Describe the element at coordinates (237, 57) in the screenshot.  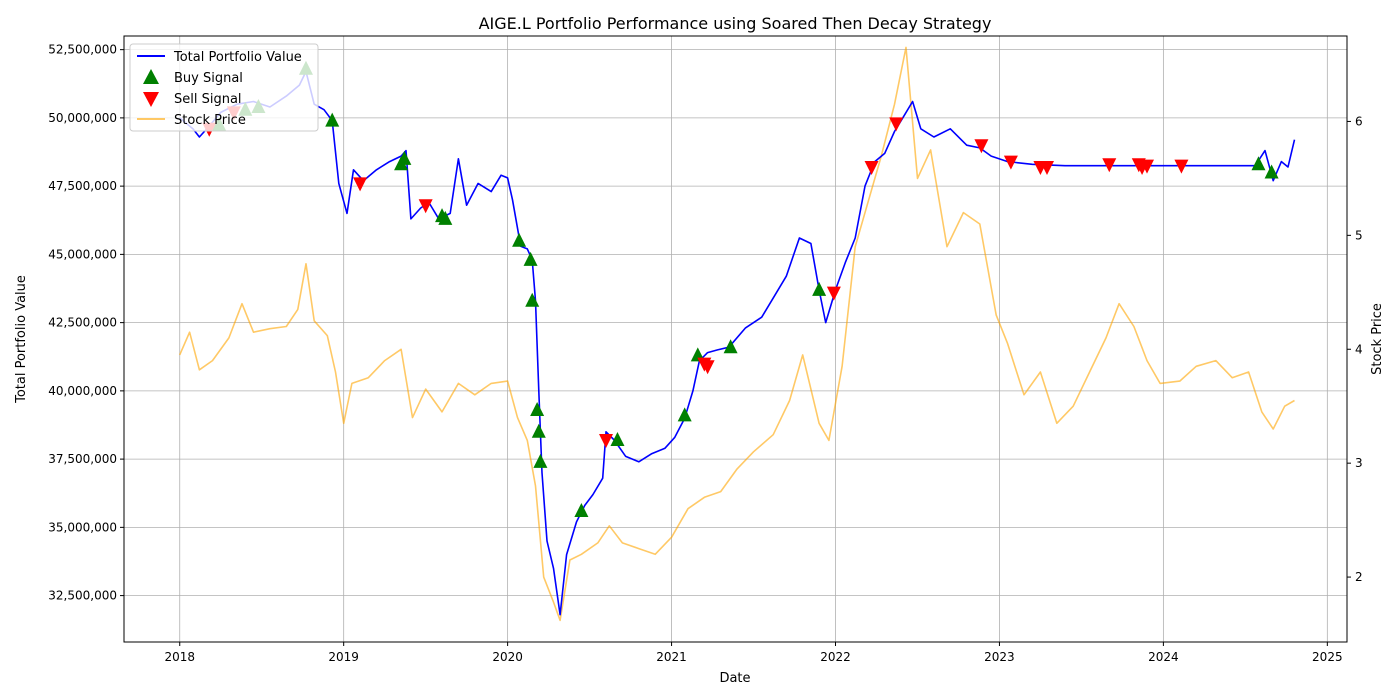
I see `legend-portfolio-label: Total Portfolio Value` at that location.